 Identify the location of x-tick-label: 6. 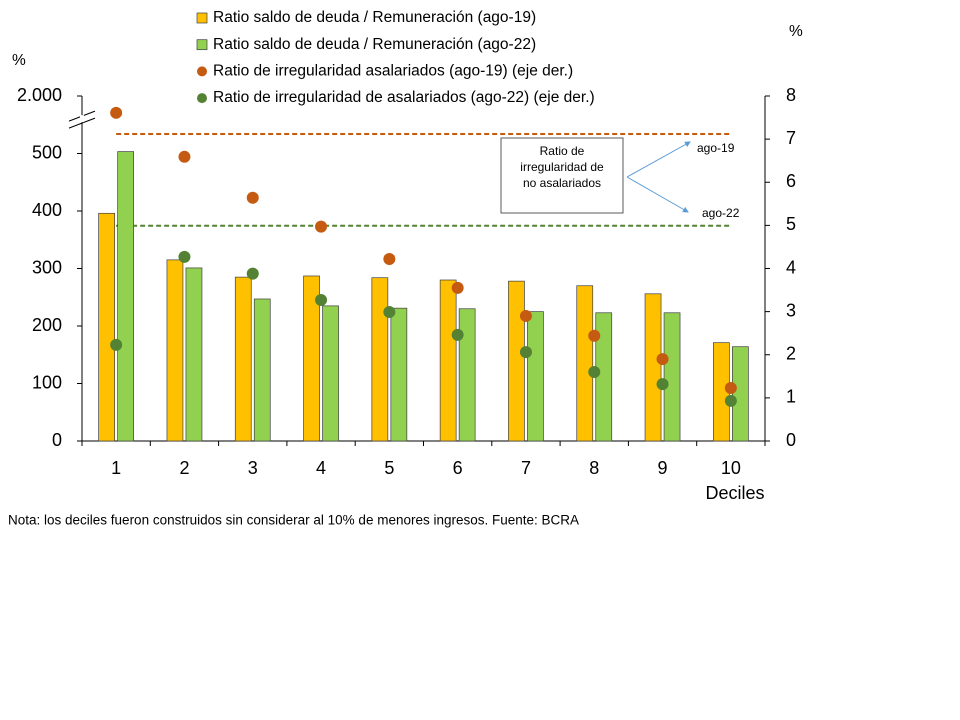
(458, 468).